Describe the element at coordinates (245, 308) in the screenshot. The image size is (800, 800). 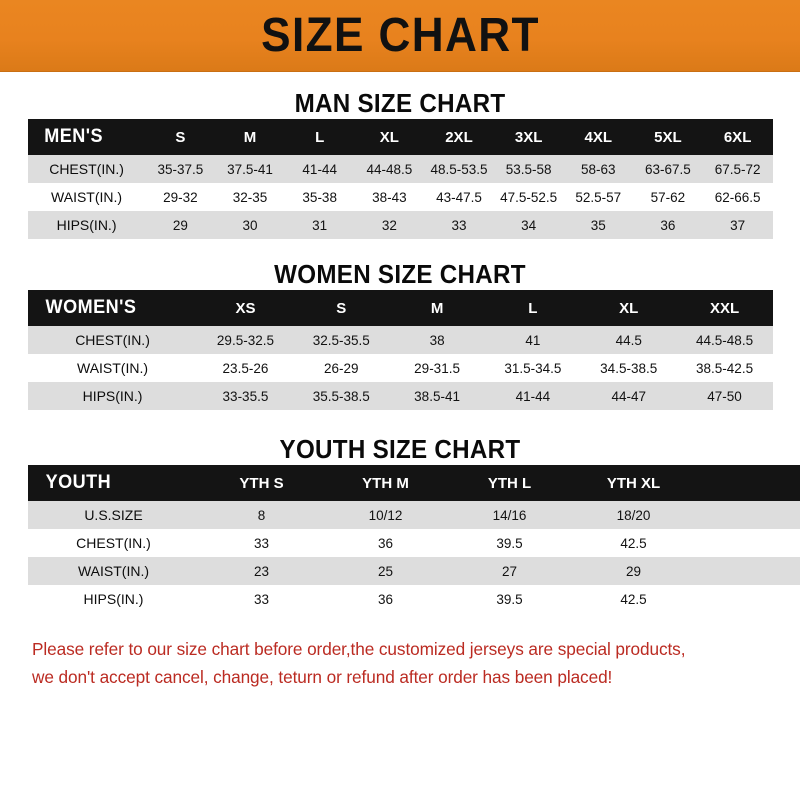
I see `women-col-header-xs: XS` at that location.